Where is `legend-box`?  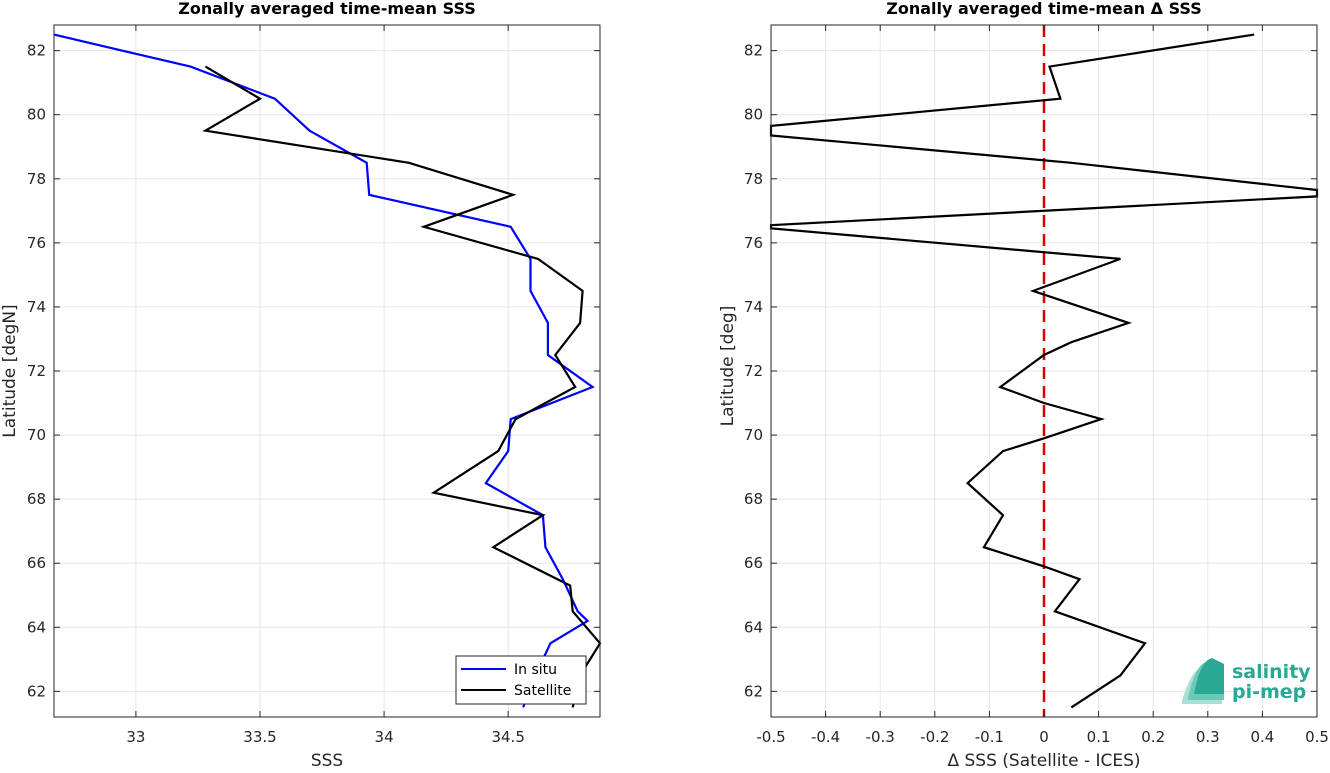 legend-box is located at coordinates (521, 680).